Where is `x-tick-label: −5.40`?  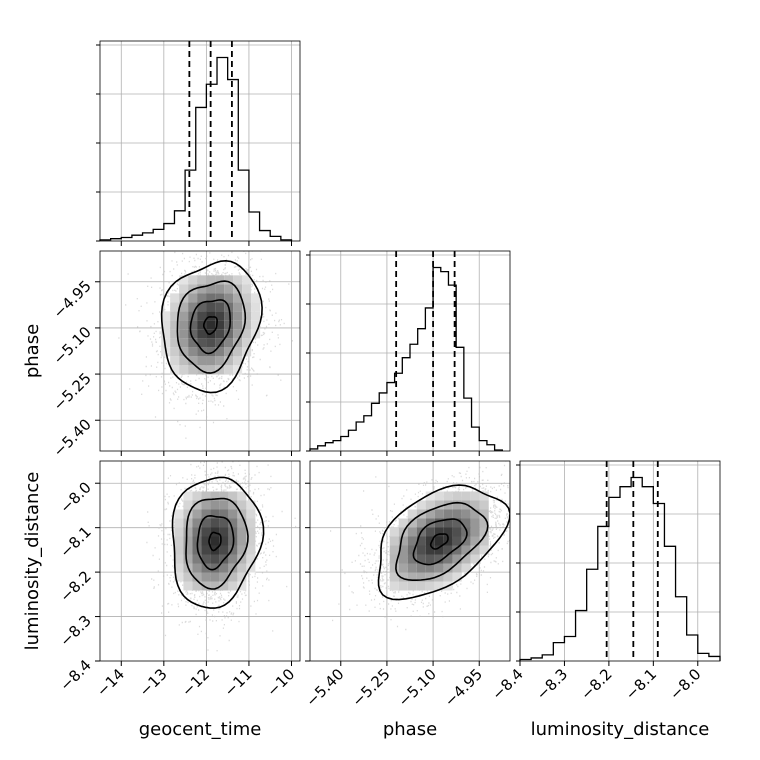 x-tick-label: −5.40 is located at coordinates (324, 687).